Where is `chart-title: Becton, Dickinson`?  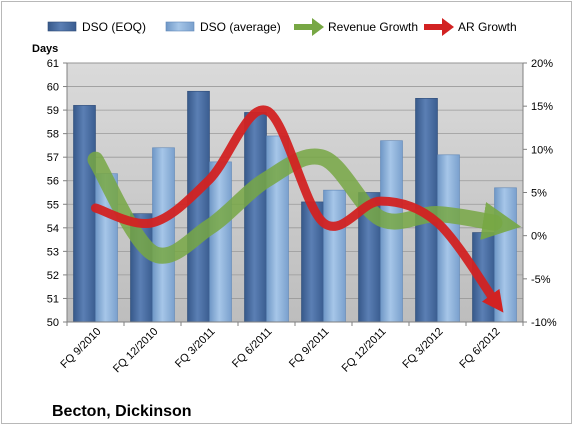
chart-title: Becton, Dickinson is located at coordinates (122, 411).